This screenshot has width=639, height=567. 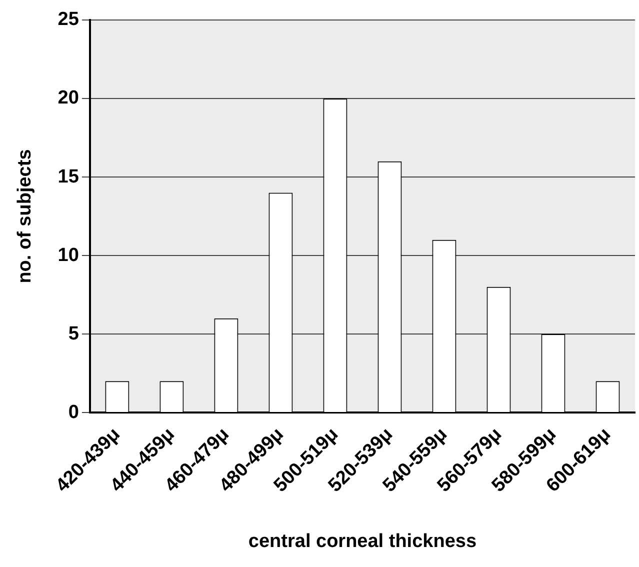 I want to click on y-tick-label: 15, so click(x=69, y=177).